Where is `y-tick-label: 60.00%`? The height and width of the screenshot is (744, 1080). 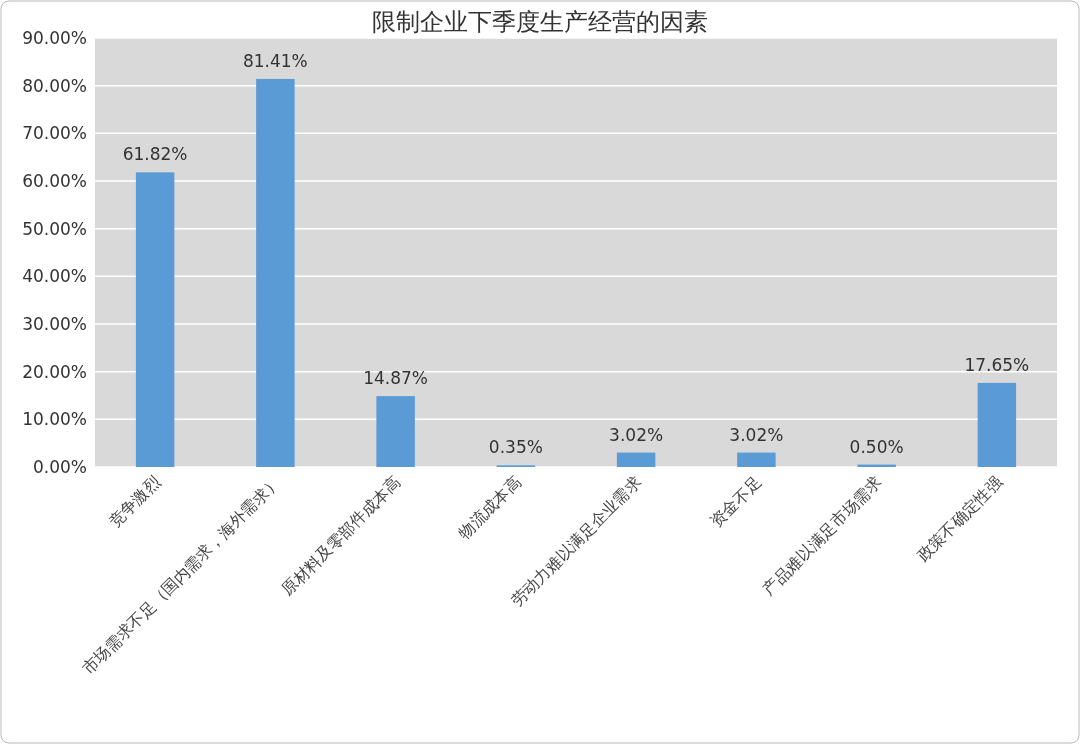
y-tick-label: 60.00% is located at coordinates (54, 181).